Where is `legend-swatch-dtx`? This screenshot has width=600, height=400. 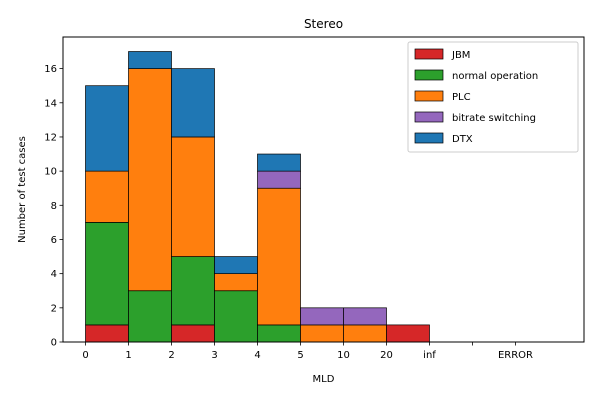
legend-swatch-dtx is located at coordinates (429, 138).